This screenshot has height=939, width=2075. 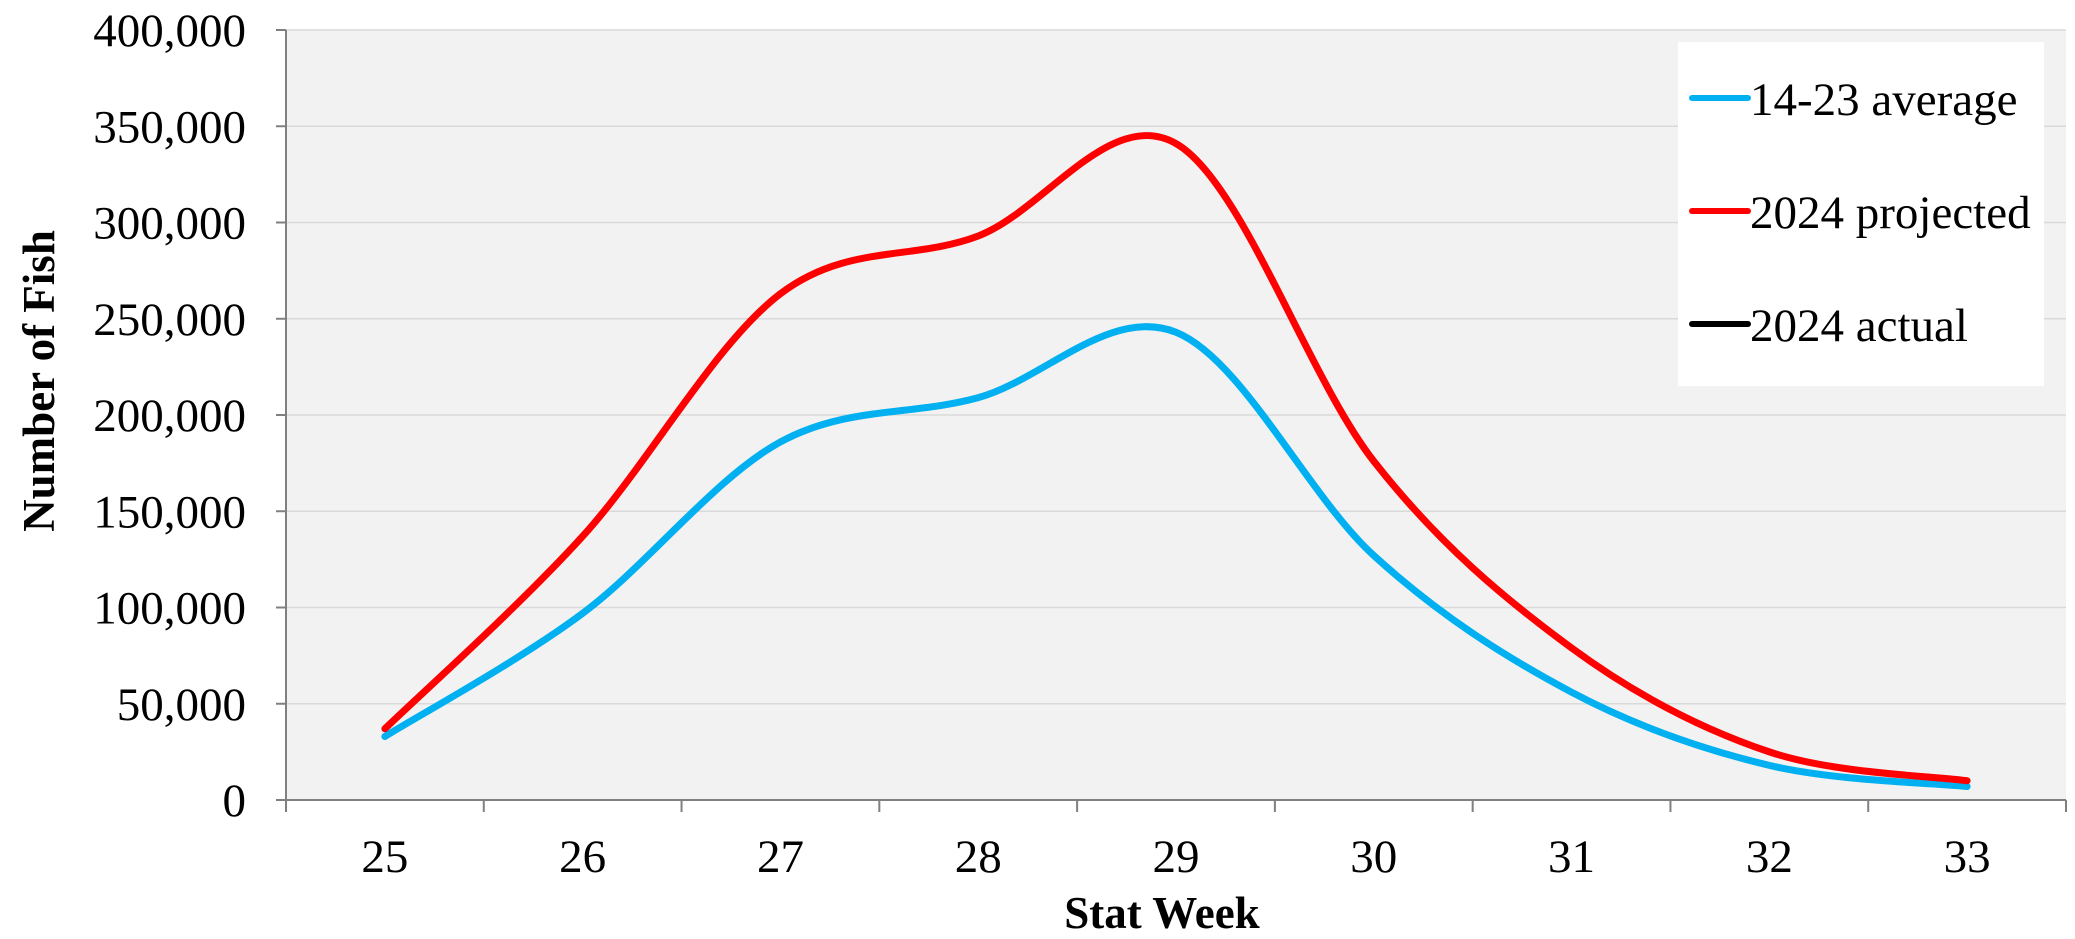 What do you see at coordinates (181, 705) in the screenshot?
I see `y-tick-label: 50,000` at bounding box center [181, 705].